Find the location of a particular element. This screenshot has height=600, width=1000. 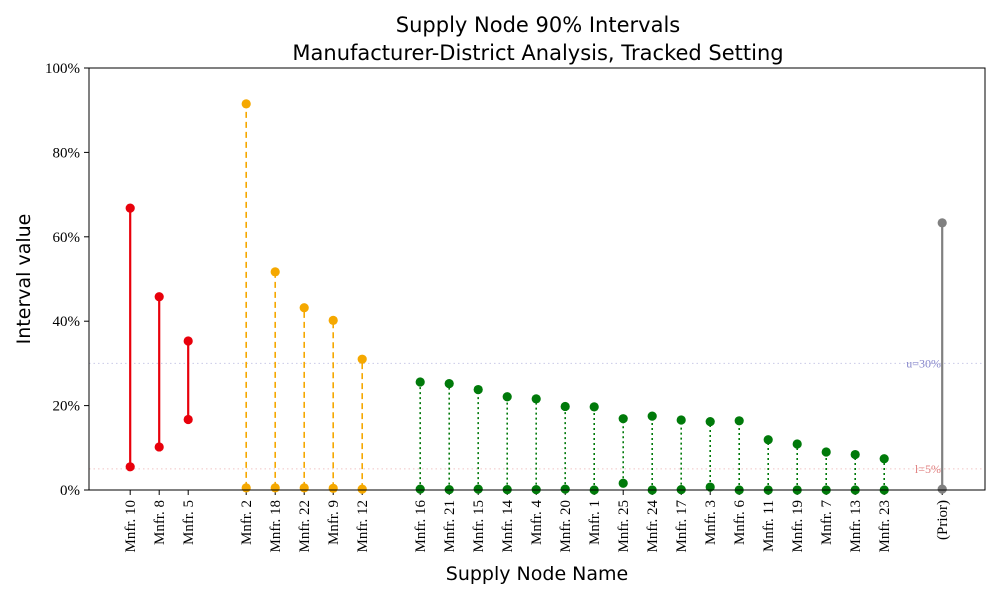

x-tick-label-mnfr-22: Mnfr. 22 is located at coordinates (305, 526).